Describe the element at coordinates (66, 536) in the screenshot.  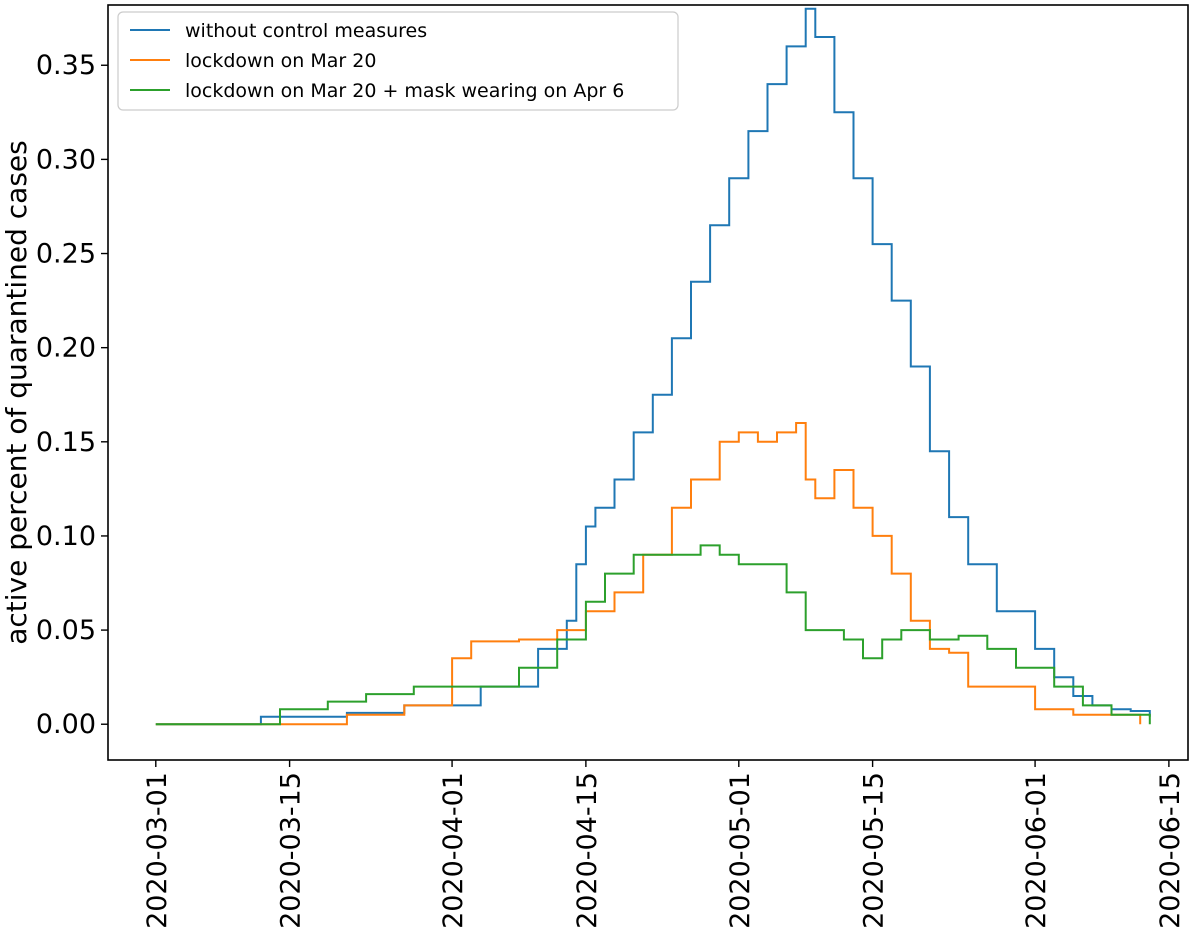
I see `y-tick-label: 0.10` at that location.